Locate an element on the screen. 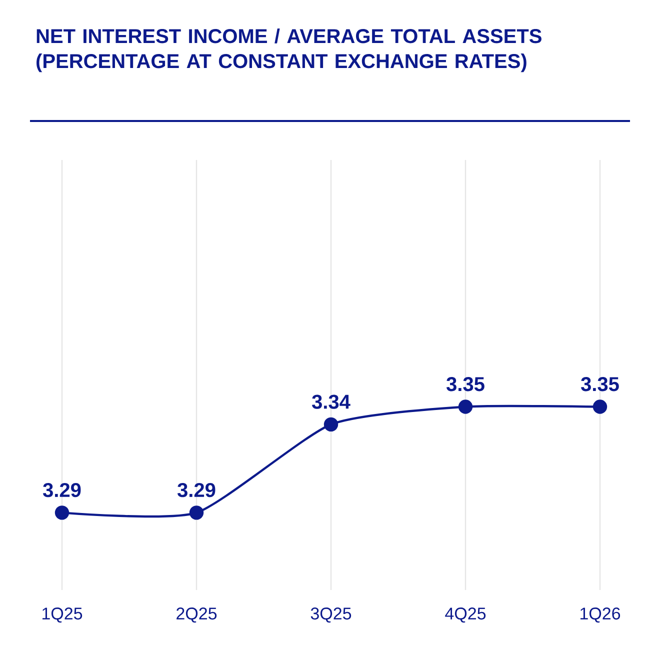 This screenshot has height=669, width=646. x-tick-label: 1Q25 is located at coordinates (62, 615).